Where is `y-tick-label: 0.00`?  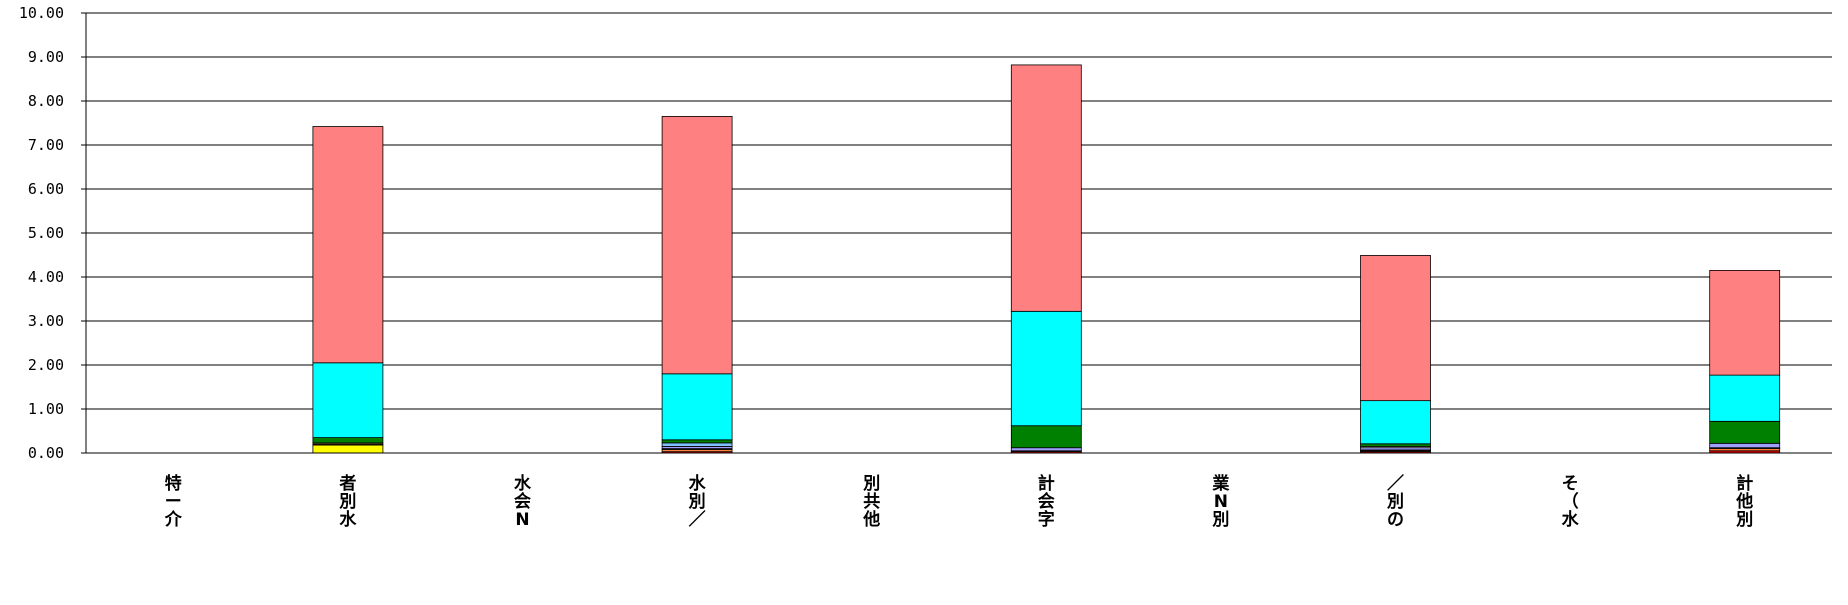
y-tick-label: 0.00 is located at coordinates (46, 453).